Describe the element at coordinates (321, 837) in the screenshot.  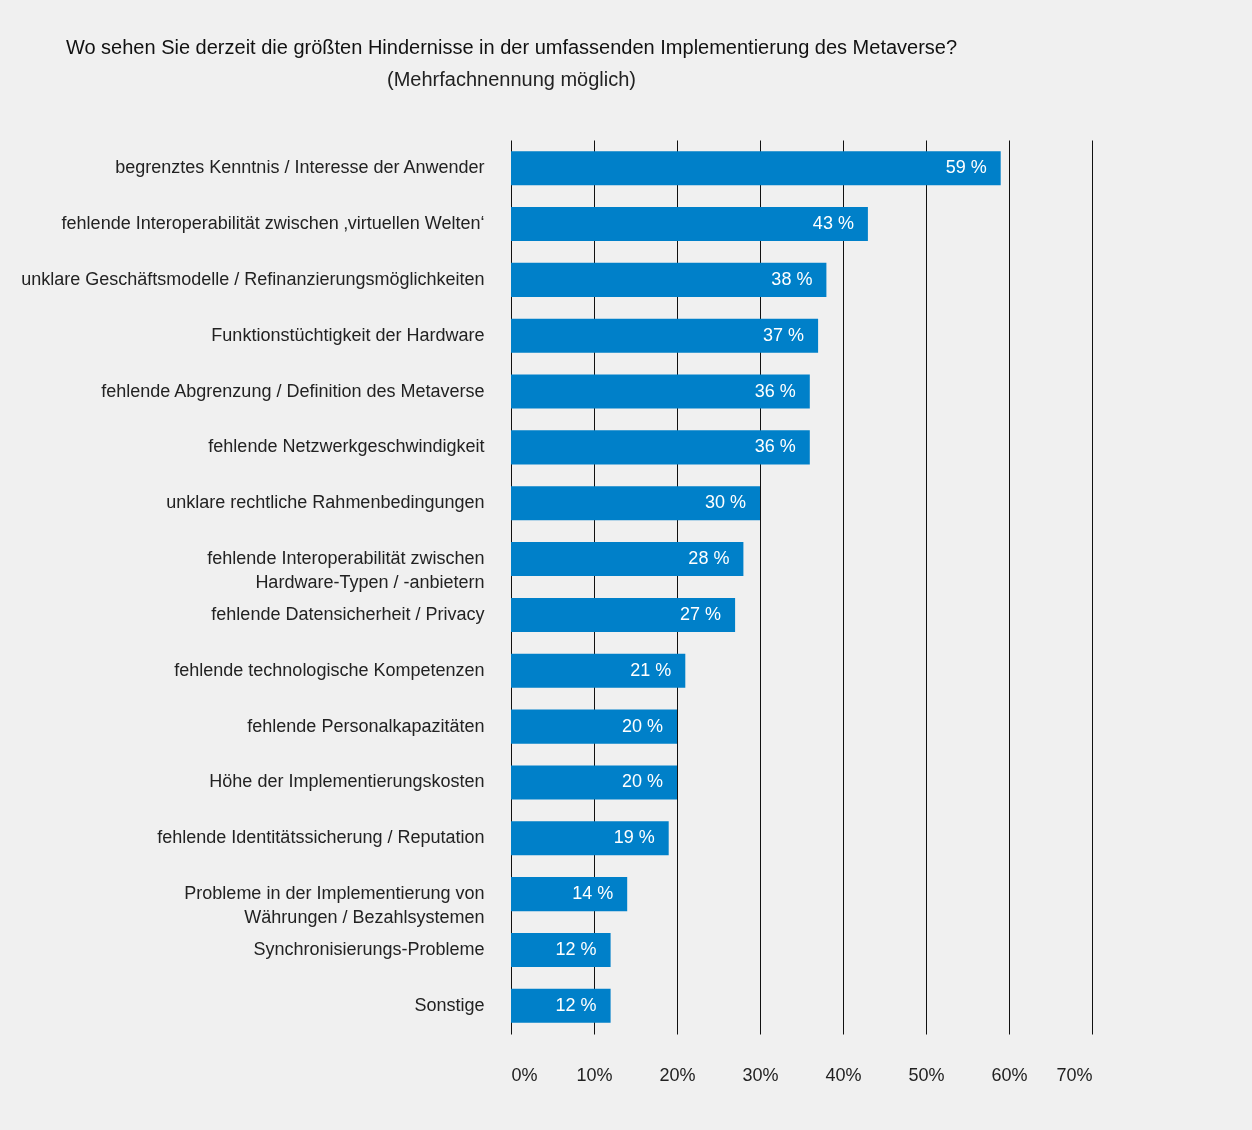
I see `y-tick-label: fehlende Identitätssicherung / Reputation` at that location.